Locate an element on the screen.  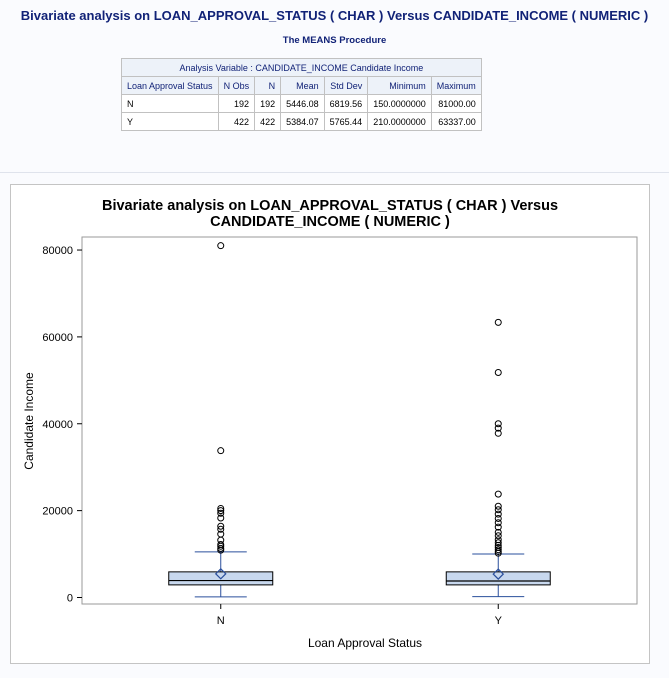
row-label: N is located at coordinates (170, 103).